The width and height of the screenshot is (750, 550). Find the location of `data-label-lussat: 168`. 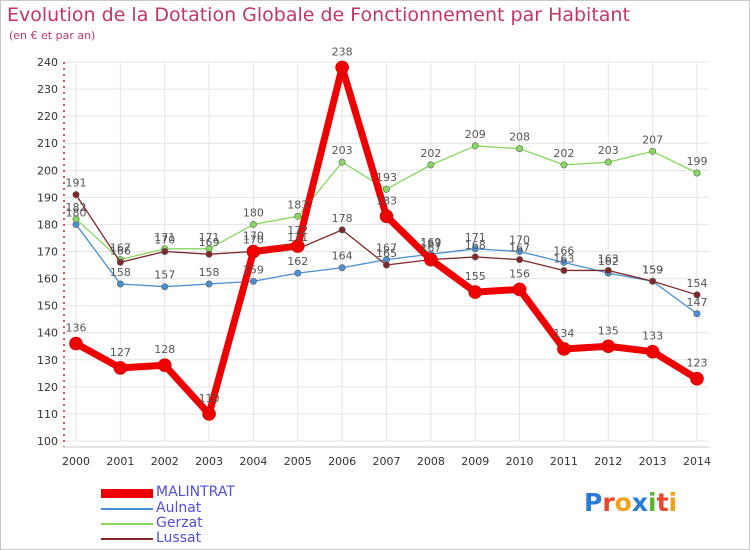

data-label-lussat: 168 is located at coordinates (475, 245).